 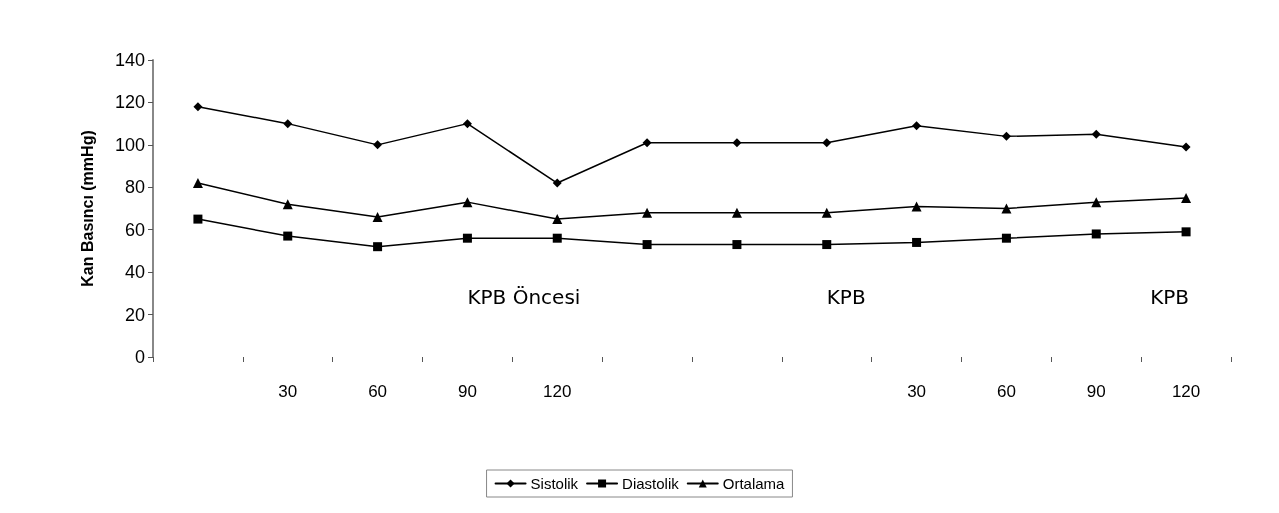 What do you see at coordinates (524, 297) in the screenshot?
I see `annotation: KPB Öncesi` at bounding box center [524, 297].